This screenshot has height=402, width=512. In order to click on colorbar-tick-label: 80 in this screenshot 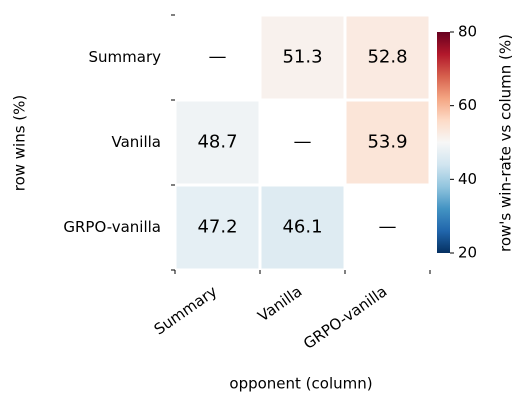, I will do `click(467, 32)`.